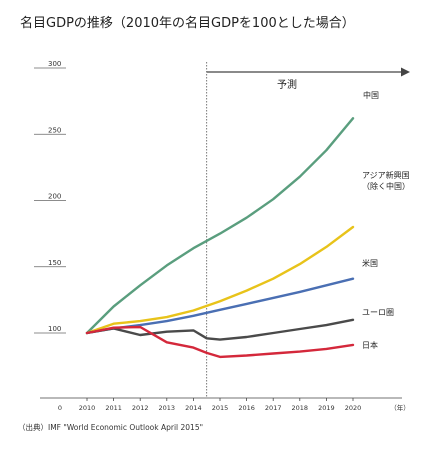 The width and height of the screenshot is (440, 452). Describe the element at coordinates (87, 408) in the screenshot. I see `x-tick-label: 2010` at that location.